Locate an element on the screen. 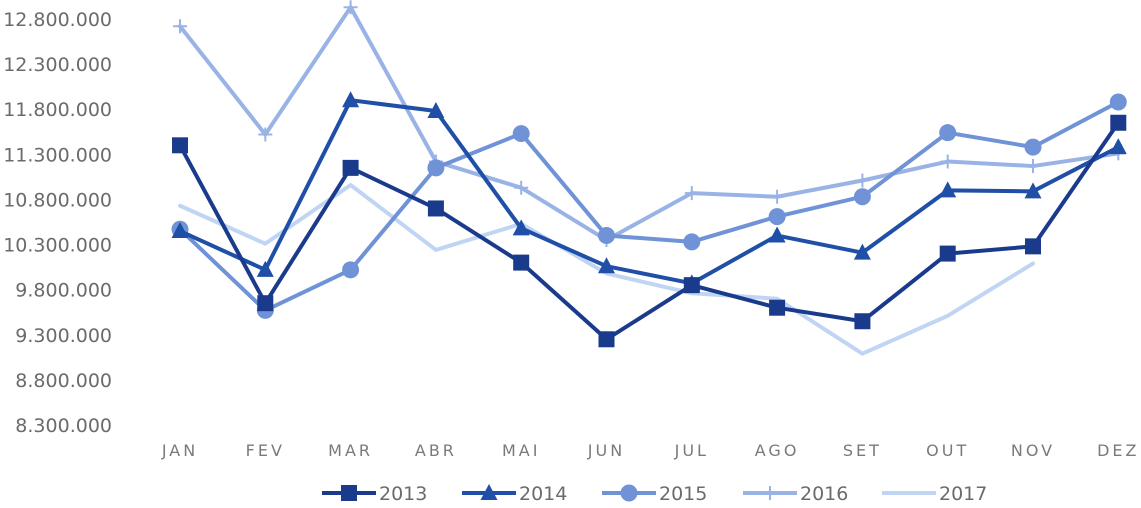  legend-item-2013: 2013 is located at coordinates (374, 494).